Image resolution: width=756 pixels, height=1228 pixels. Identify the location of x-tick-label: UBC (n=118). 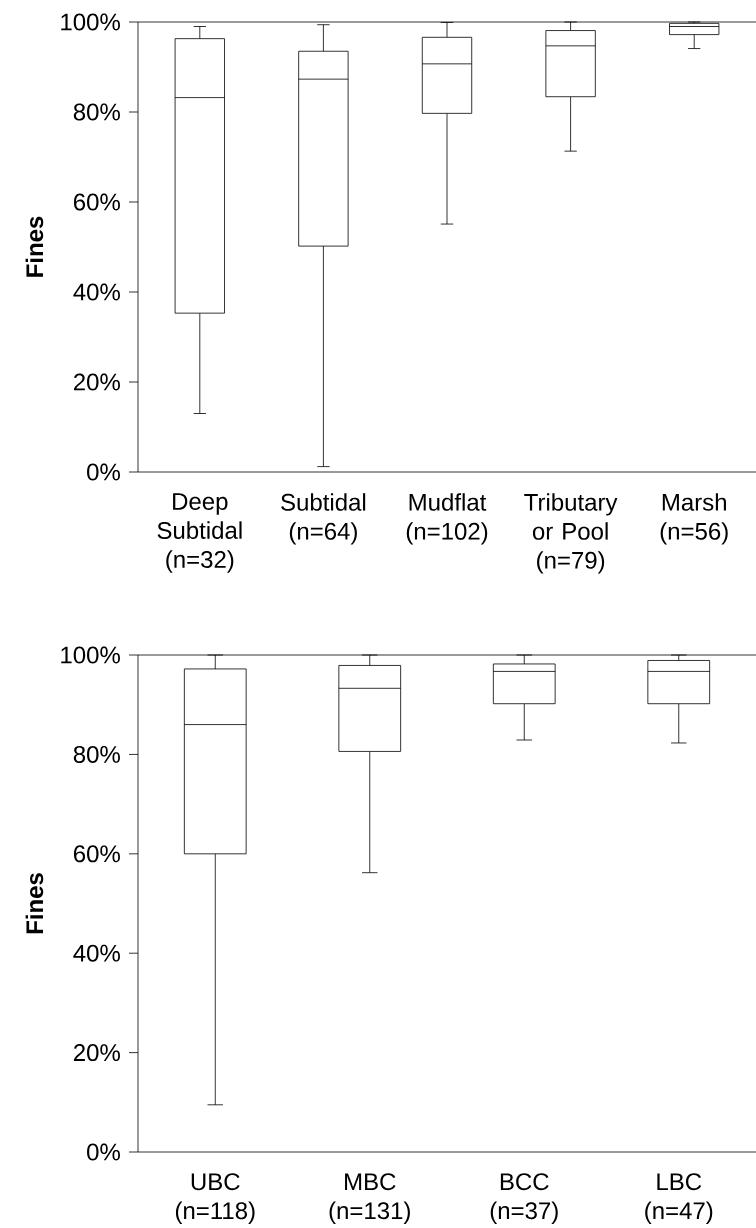
(215, 1198).